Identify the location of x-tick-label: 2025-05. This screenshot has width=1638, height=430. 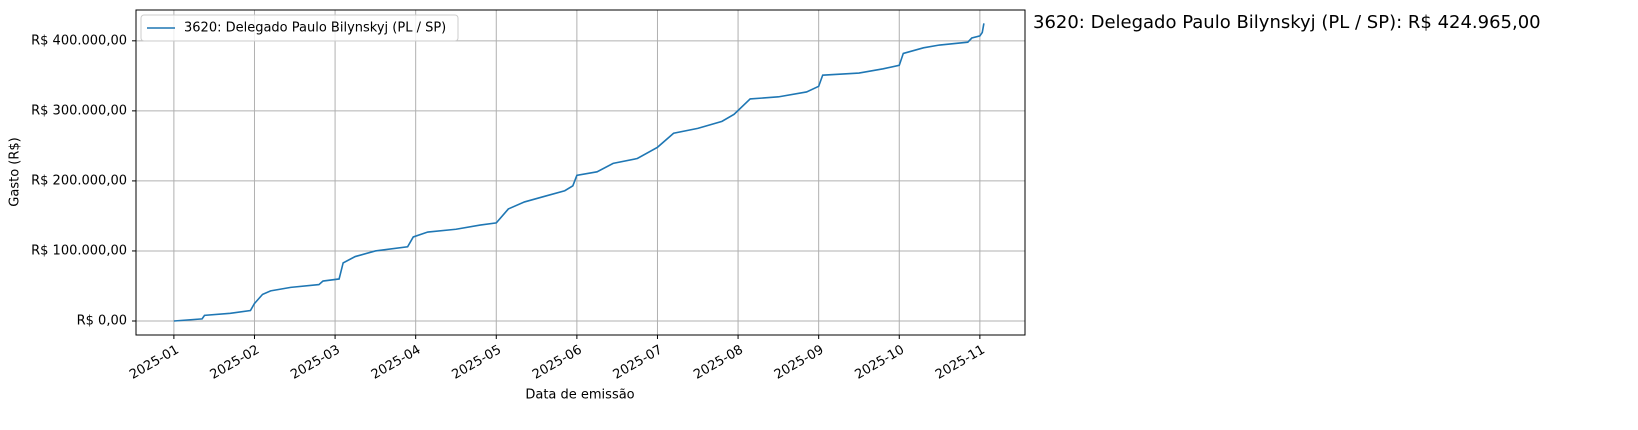
(476, 363).